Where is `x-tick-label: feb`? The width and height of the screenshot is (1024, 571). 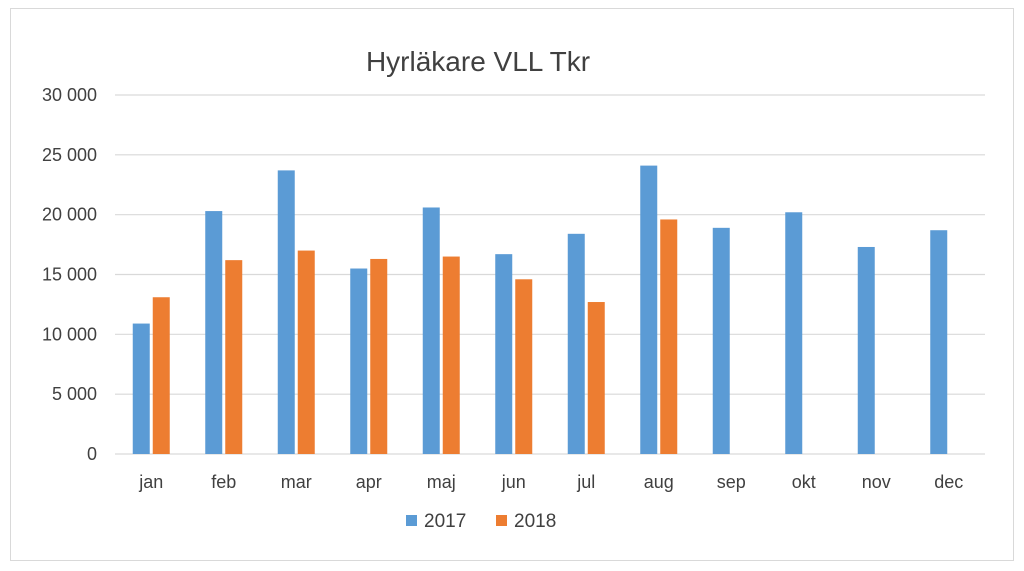 x-tick-label: feb is located at coordinates (223, 482).